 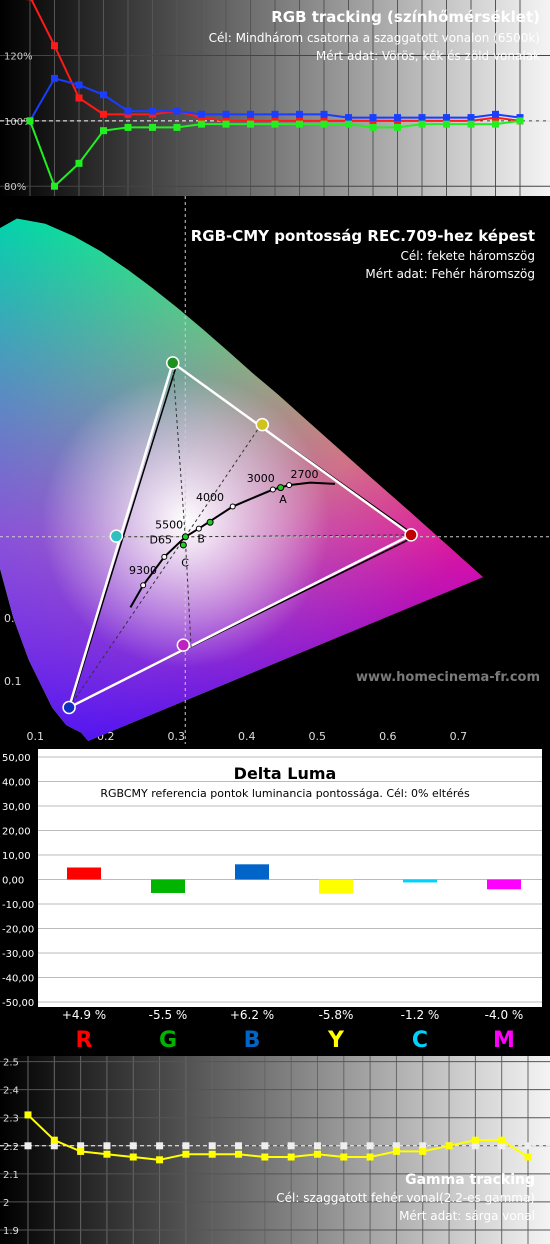 I want to click on y-tick-label: 80%, so click(x=15, y=187).